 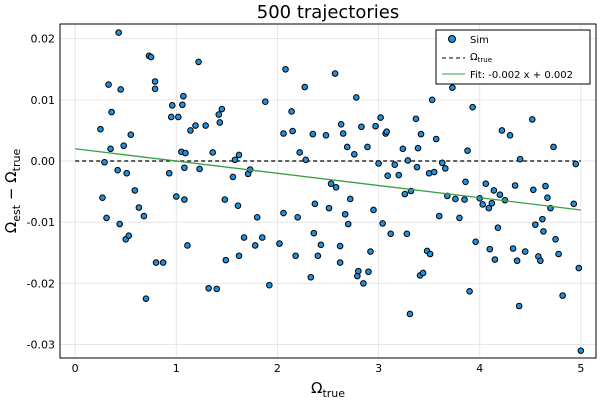 I want to click on x-tick-label: 0, so click(x=75, y=368).